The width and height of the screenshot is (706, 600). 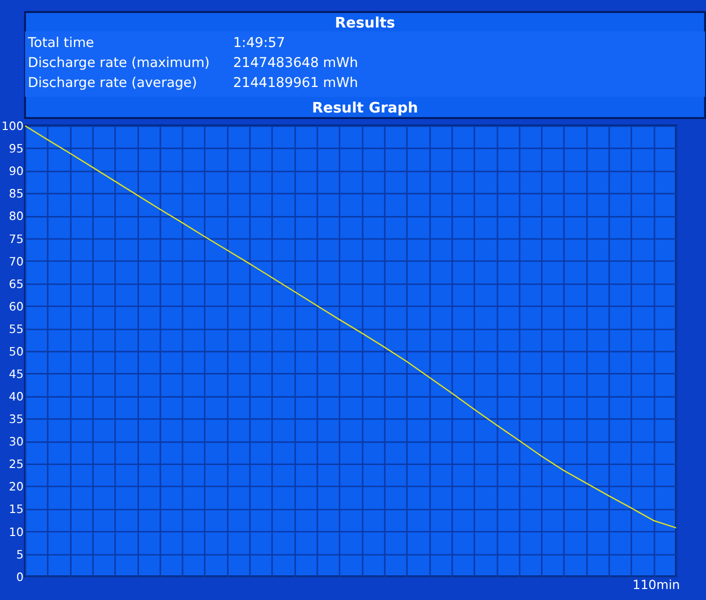 What do you see at coordinates (16, 487) in the screenshot?
I see `y-tick-label: 20` at bounding box center [16, 487].